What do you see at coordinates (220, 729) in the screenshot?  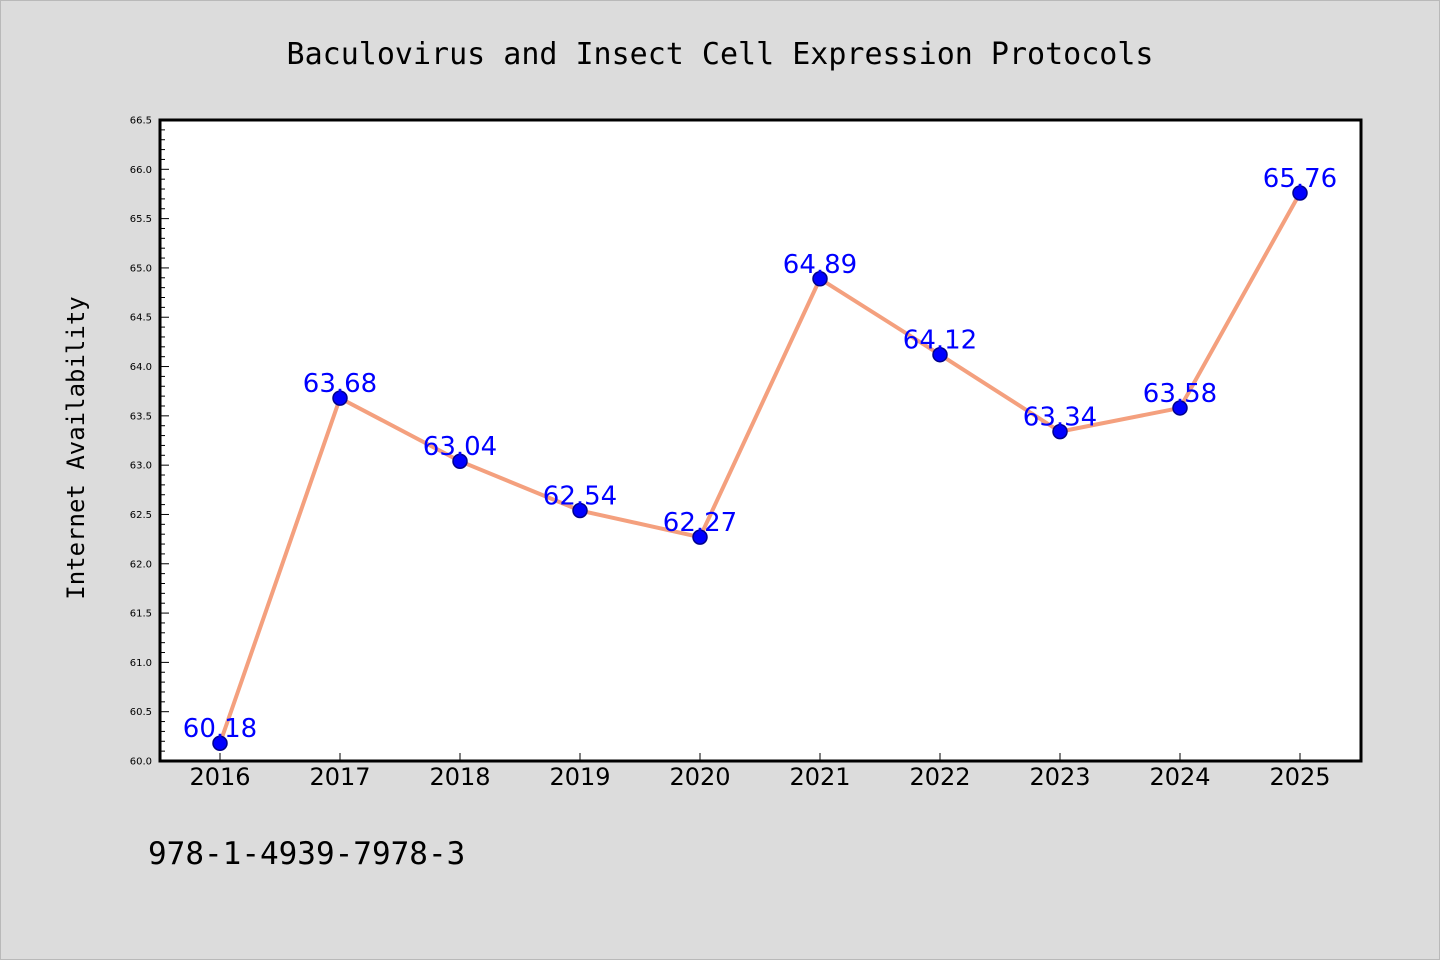 I see `data-point-label: 60.18` at bounding box center [220, 729].